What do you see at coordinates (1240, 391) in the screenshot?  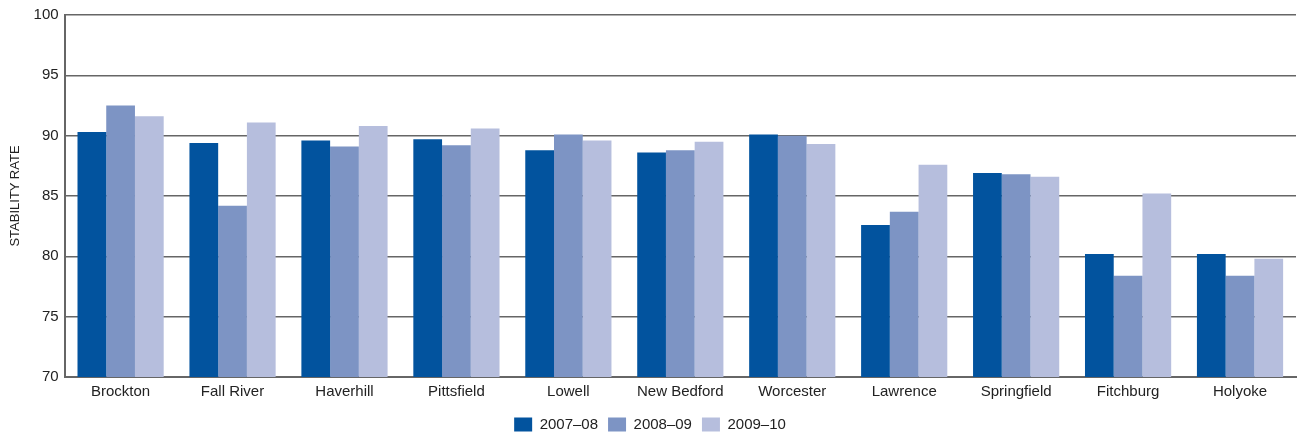 I see `x-tick-label: Holyoke` at bounding box center [1240, 391].